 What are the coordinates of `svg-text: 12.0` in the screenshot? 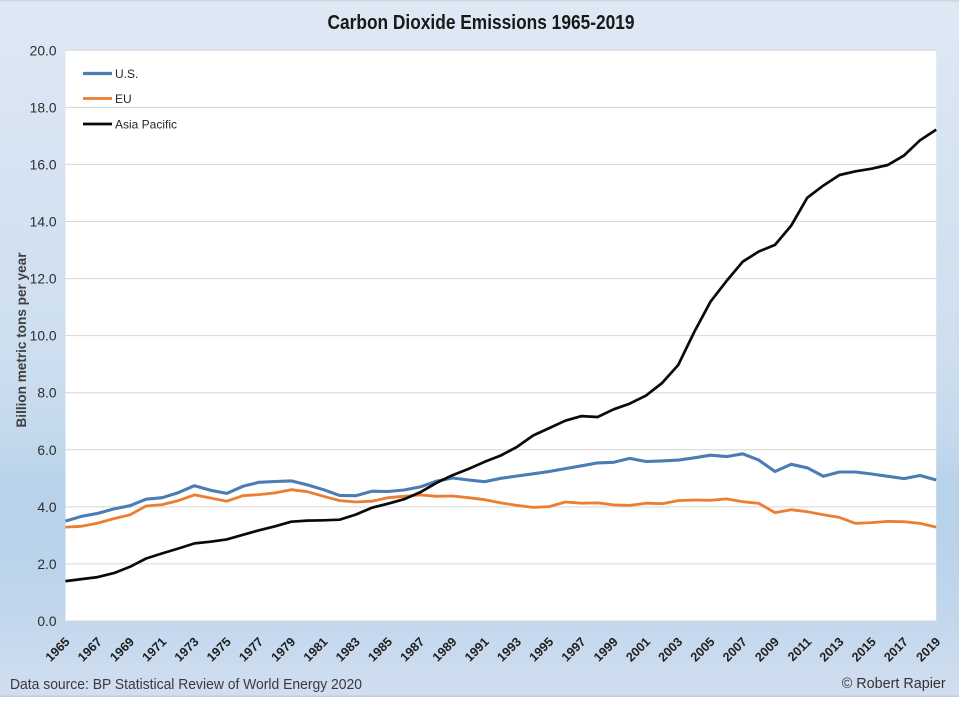 It's located at (43, 279).